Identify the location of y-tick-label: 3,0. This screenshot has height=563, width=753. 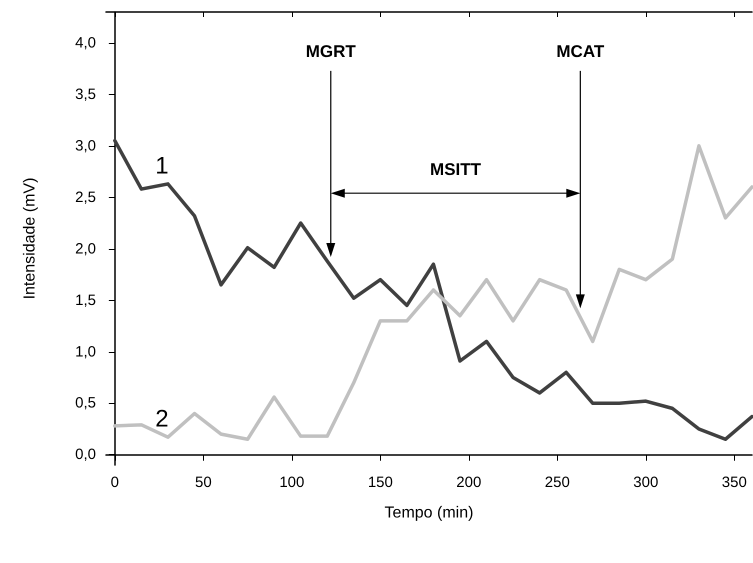
(85, 145).